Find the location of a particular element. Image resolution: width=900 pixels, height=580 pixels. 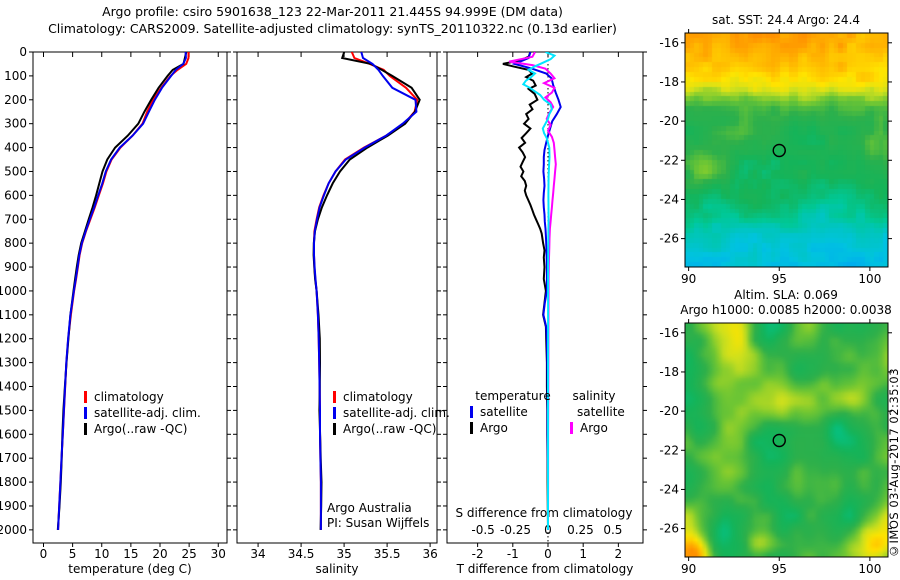

y-tick-label: 200 is located at coordinates (15, 100).